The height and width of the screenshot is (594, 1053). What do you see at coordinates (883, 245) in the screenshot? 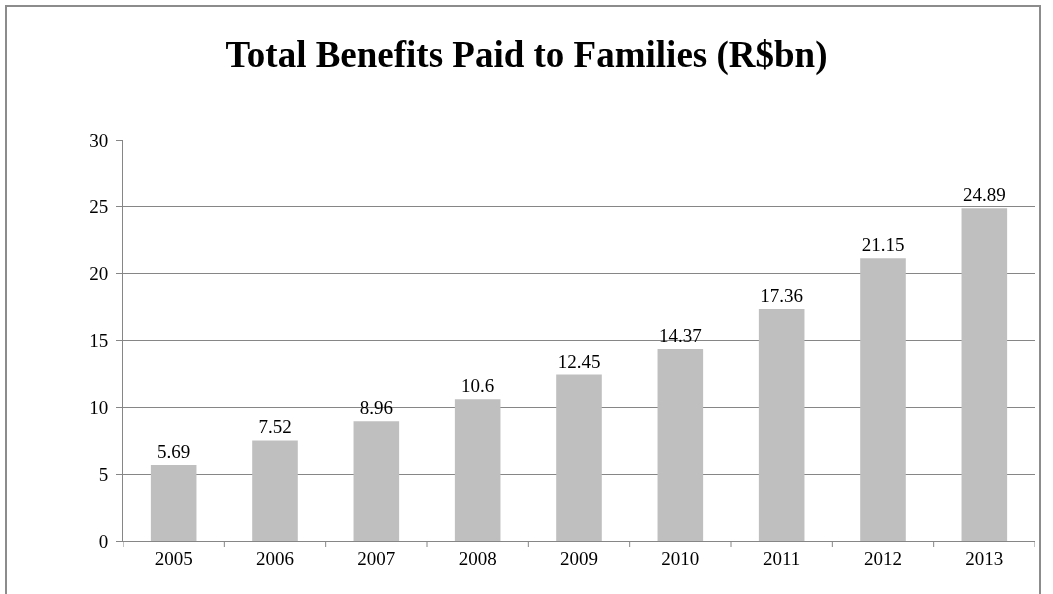
I see `data-label: 21.15` at bounding box center [883, 245].